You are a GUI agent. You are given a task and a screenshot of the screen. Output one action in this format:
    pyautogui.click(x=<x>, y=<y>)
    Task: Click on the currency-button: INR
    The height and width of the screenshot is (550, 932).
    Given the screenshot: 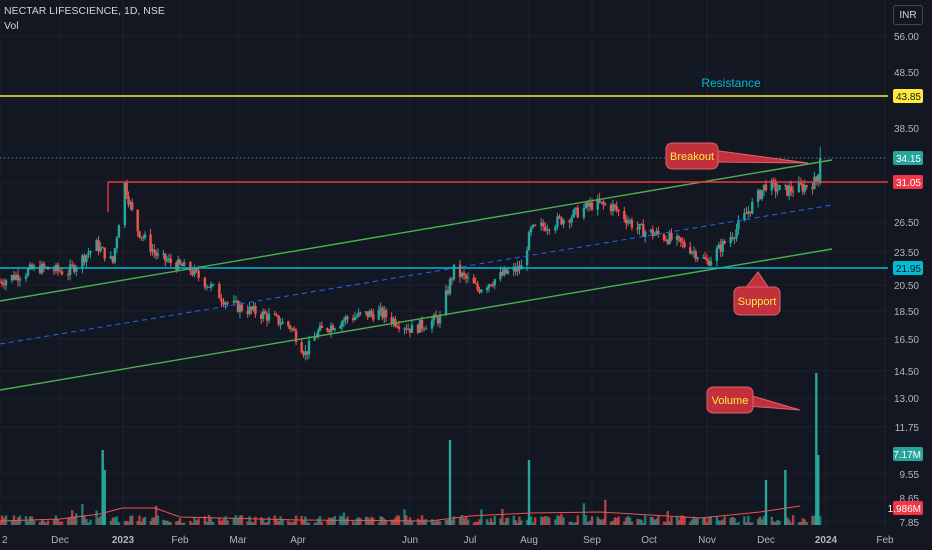 What is the action you would take?
    pyautogui.click(x=908, y=15)
    